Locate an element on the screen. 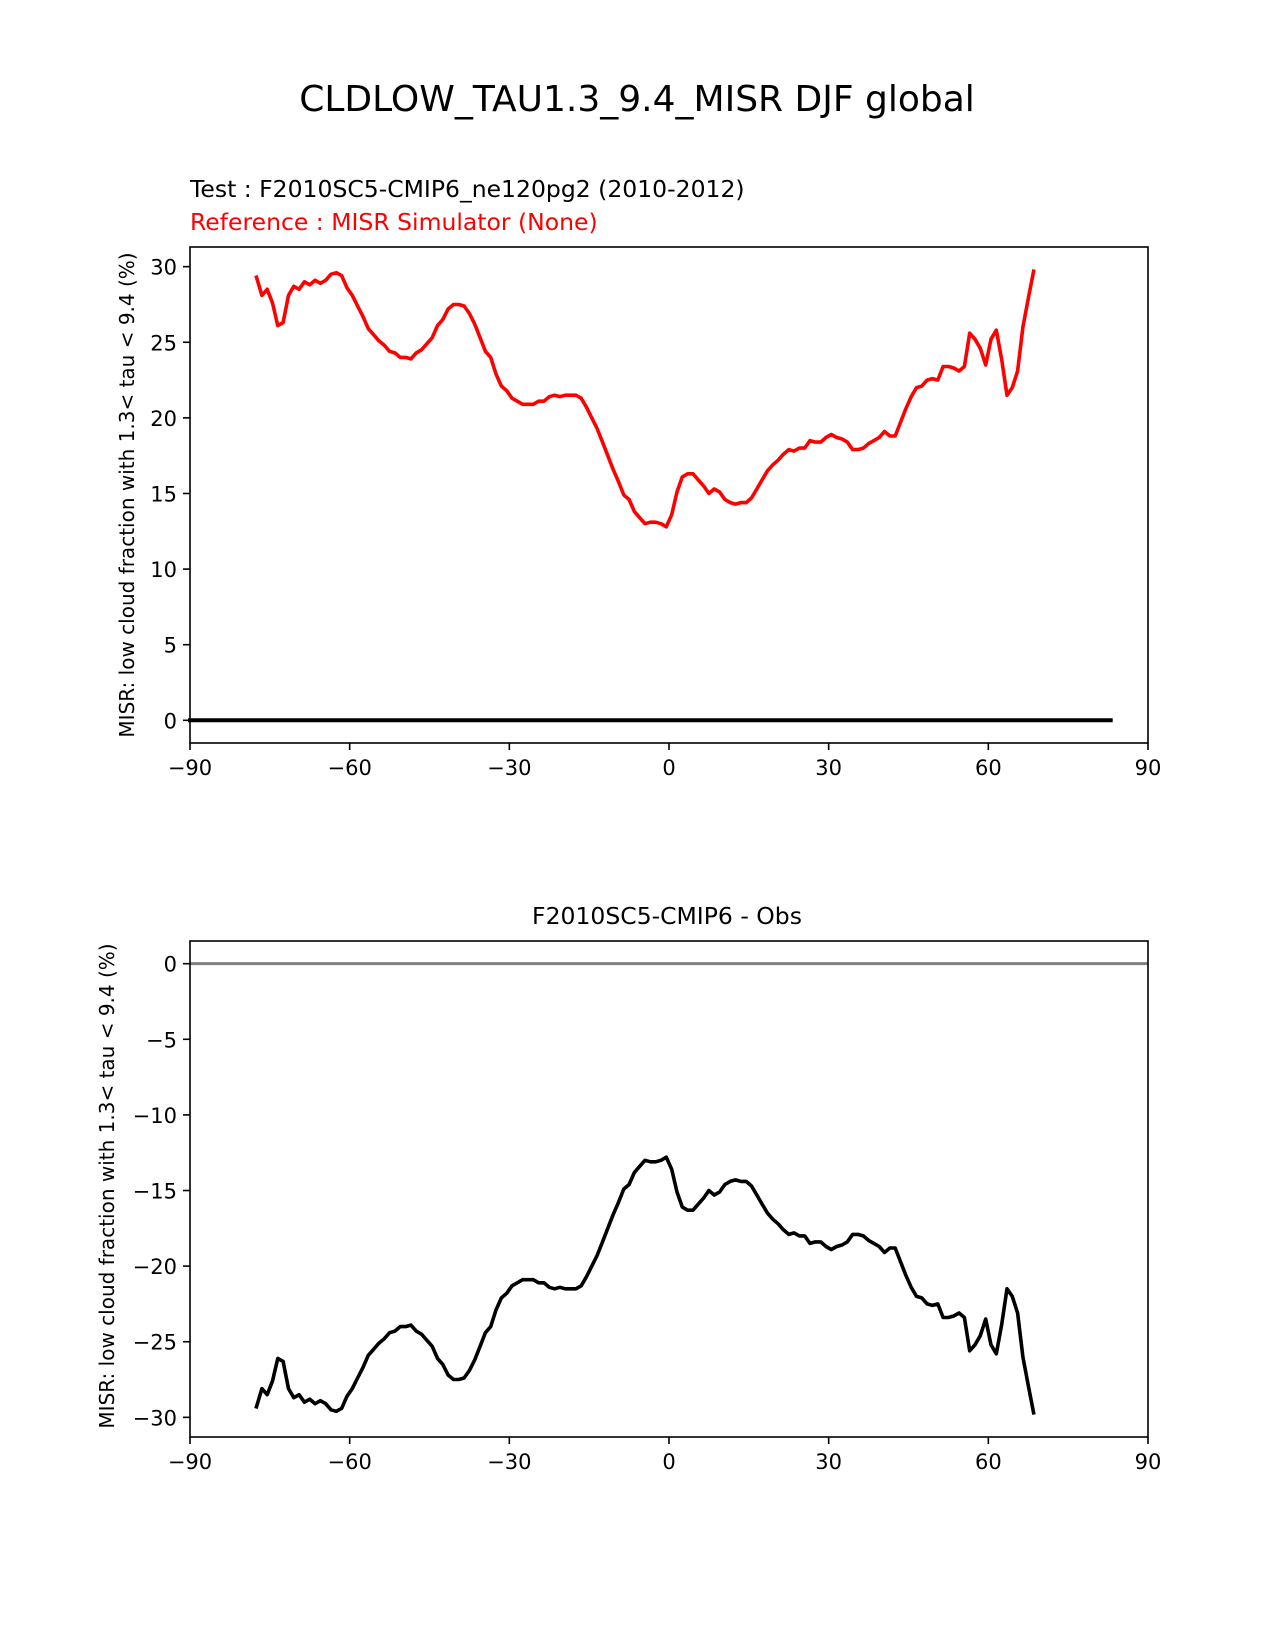  y-tick-label: −20 is located at coordinates (155, 1267).